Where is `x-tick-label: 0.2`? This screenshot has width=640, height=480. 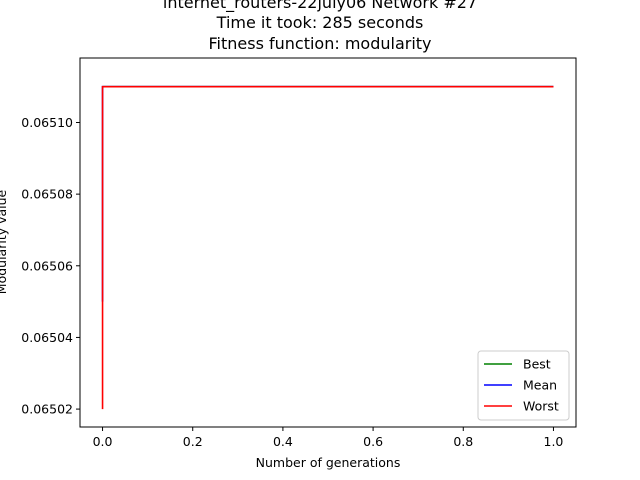 x-tick-label: 0.2 is located at coordinates (193, 441).